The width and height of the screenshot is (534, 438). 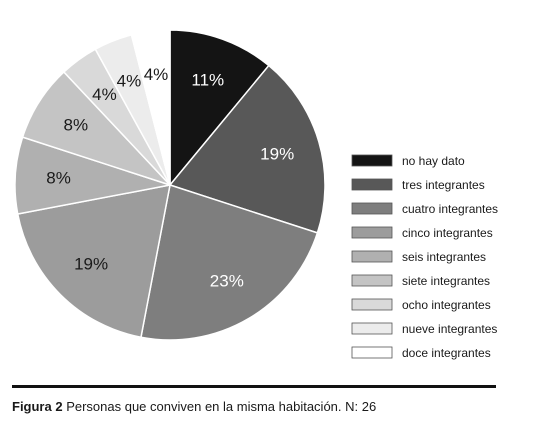 I want to click on data-label-cuatro-integrantes: 23%, so click(x=227, y=281).